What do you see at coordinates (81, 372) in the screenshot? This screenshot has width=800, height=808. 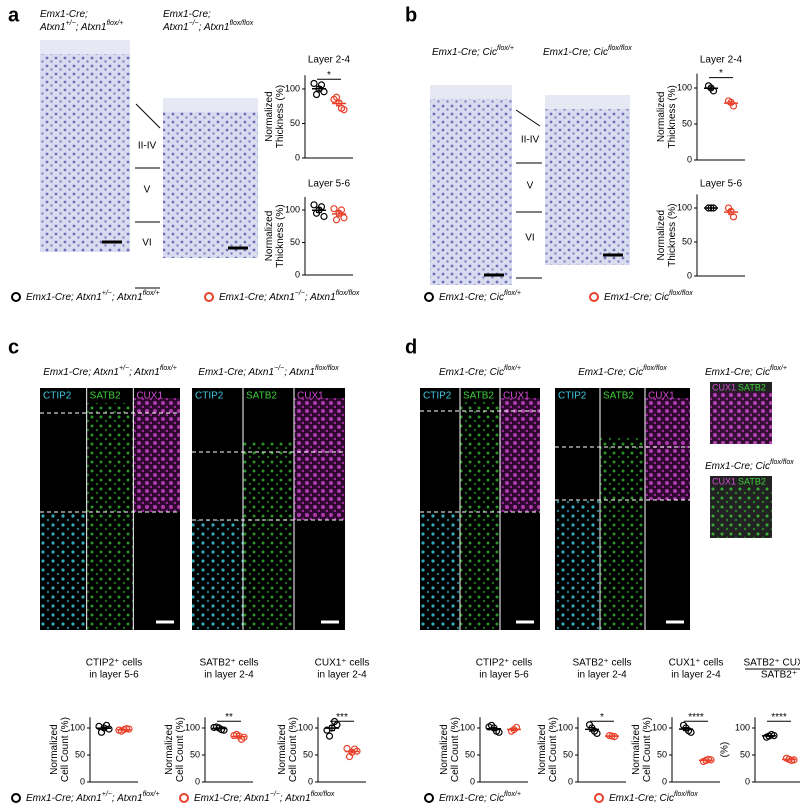 I see `text-segment: Emx1-Cre; Atxn1` at bounding box center [81, 372].